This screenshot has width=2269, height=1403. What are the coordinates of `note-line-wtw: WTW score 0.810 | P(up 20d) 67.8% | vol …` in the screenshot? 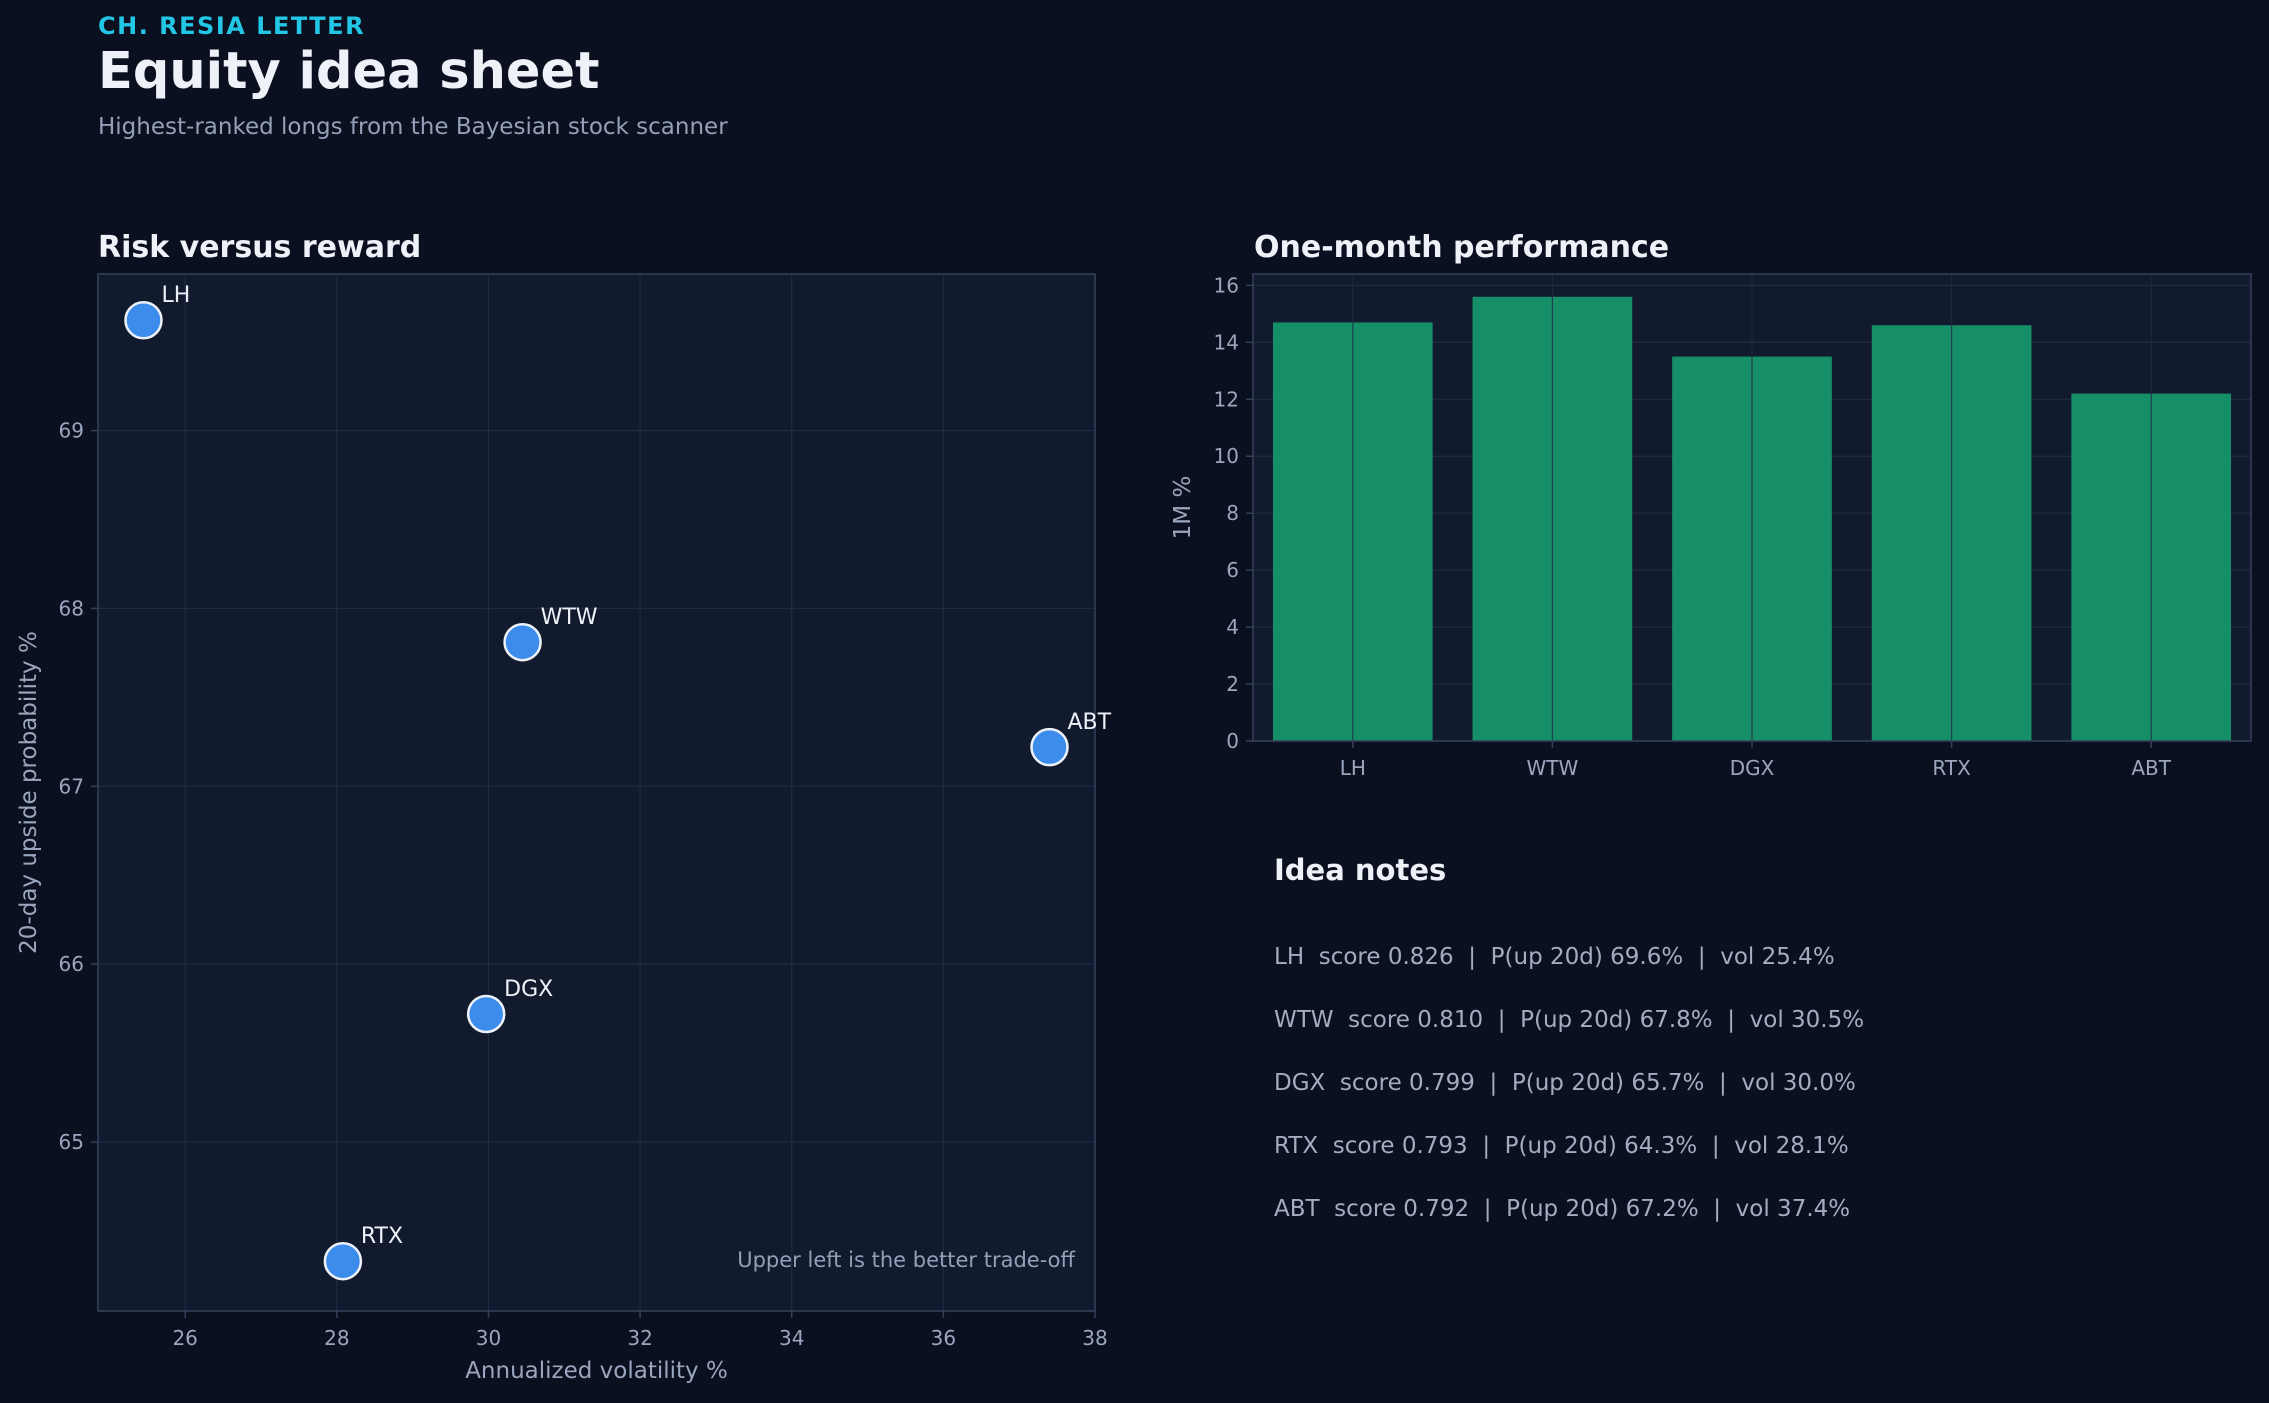 It's located at (1569, 1020).